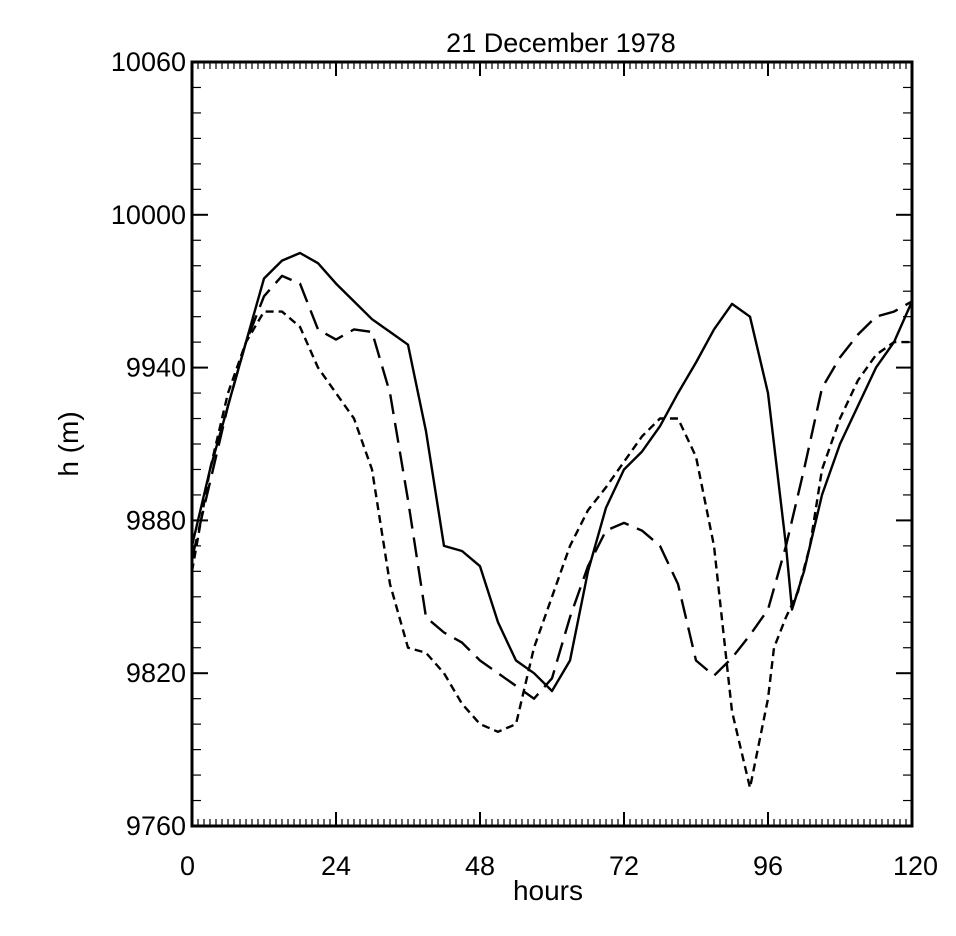 This screenshot has height=936, width=956. What do you see at coordinates (624, 866) in the screenshot?
I see `x-tick-label: 72` at bounding box center [624, 866].